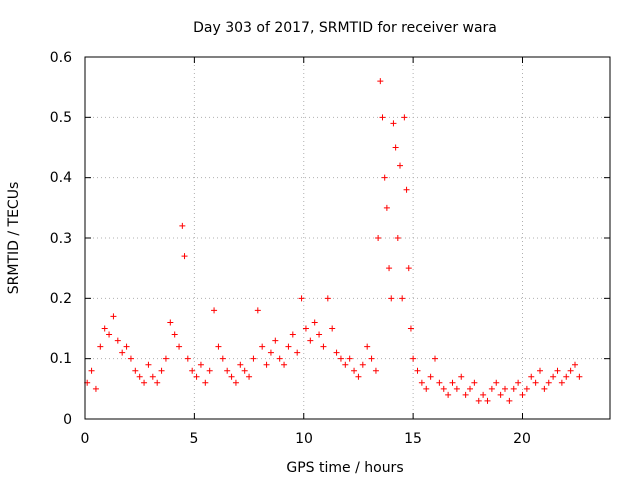  I want to click on y-axis-label: SRMTID / TECUs, so click(14, 238).